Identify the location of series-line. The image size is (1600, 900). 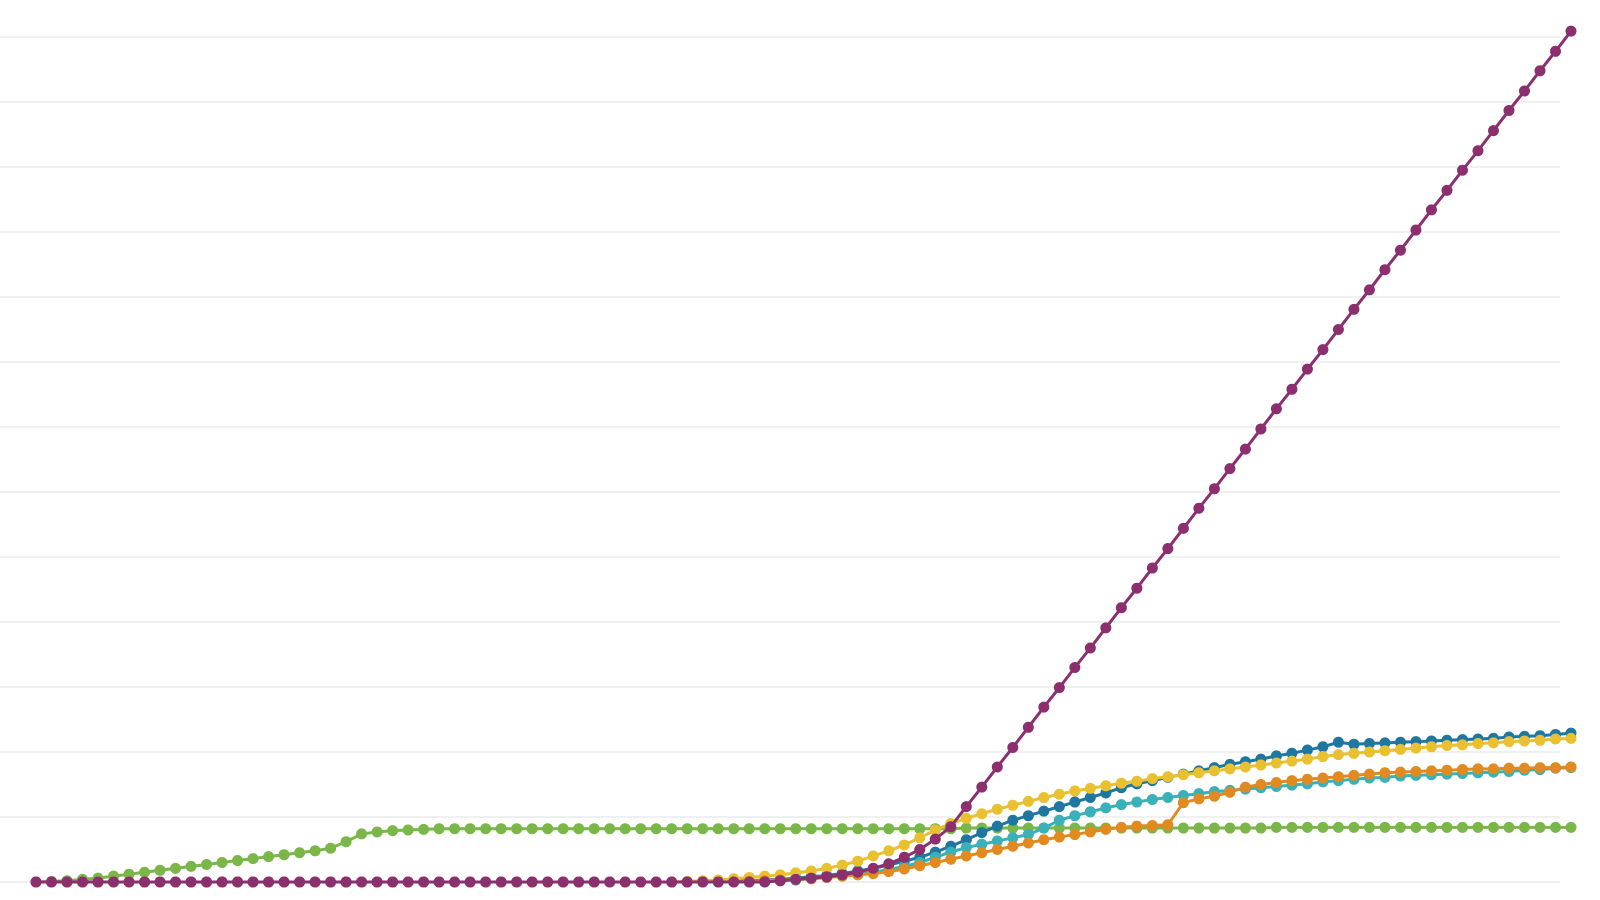
(803, 854).